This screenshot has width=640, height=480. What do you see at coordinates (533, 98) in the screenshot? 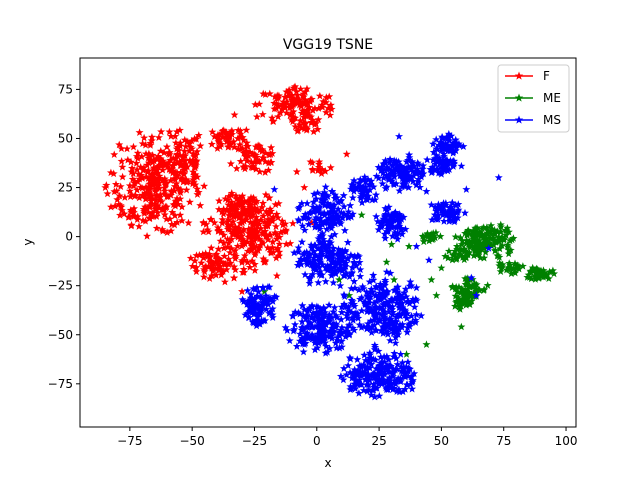
I see `legend-box` at bounding box center [533, 98].